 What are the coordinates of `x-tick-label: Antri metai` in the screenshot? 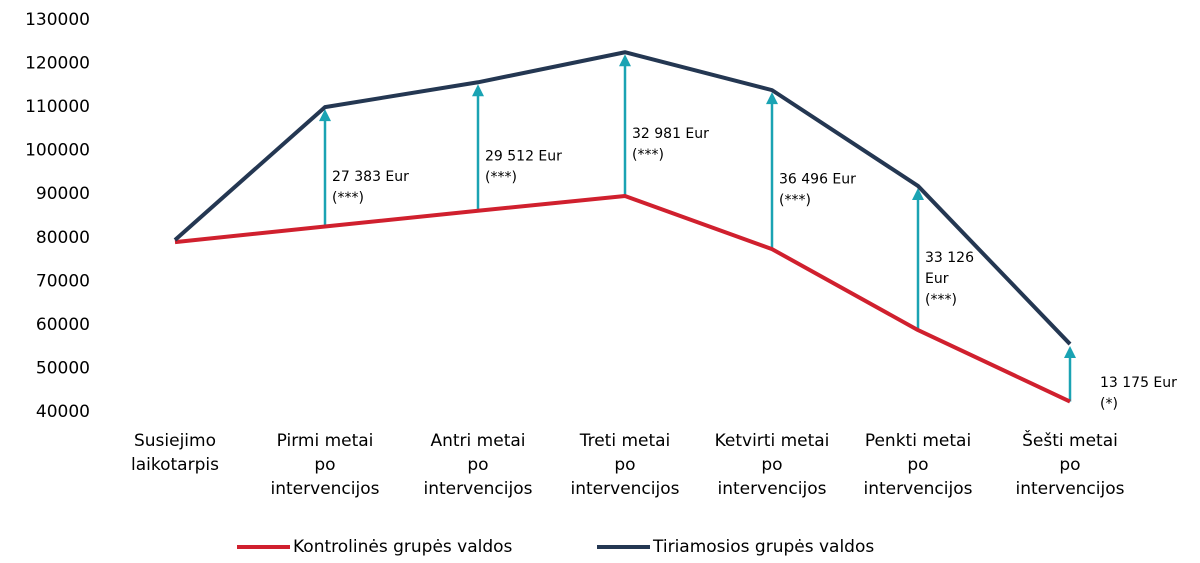 It's located at (477, 441).